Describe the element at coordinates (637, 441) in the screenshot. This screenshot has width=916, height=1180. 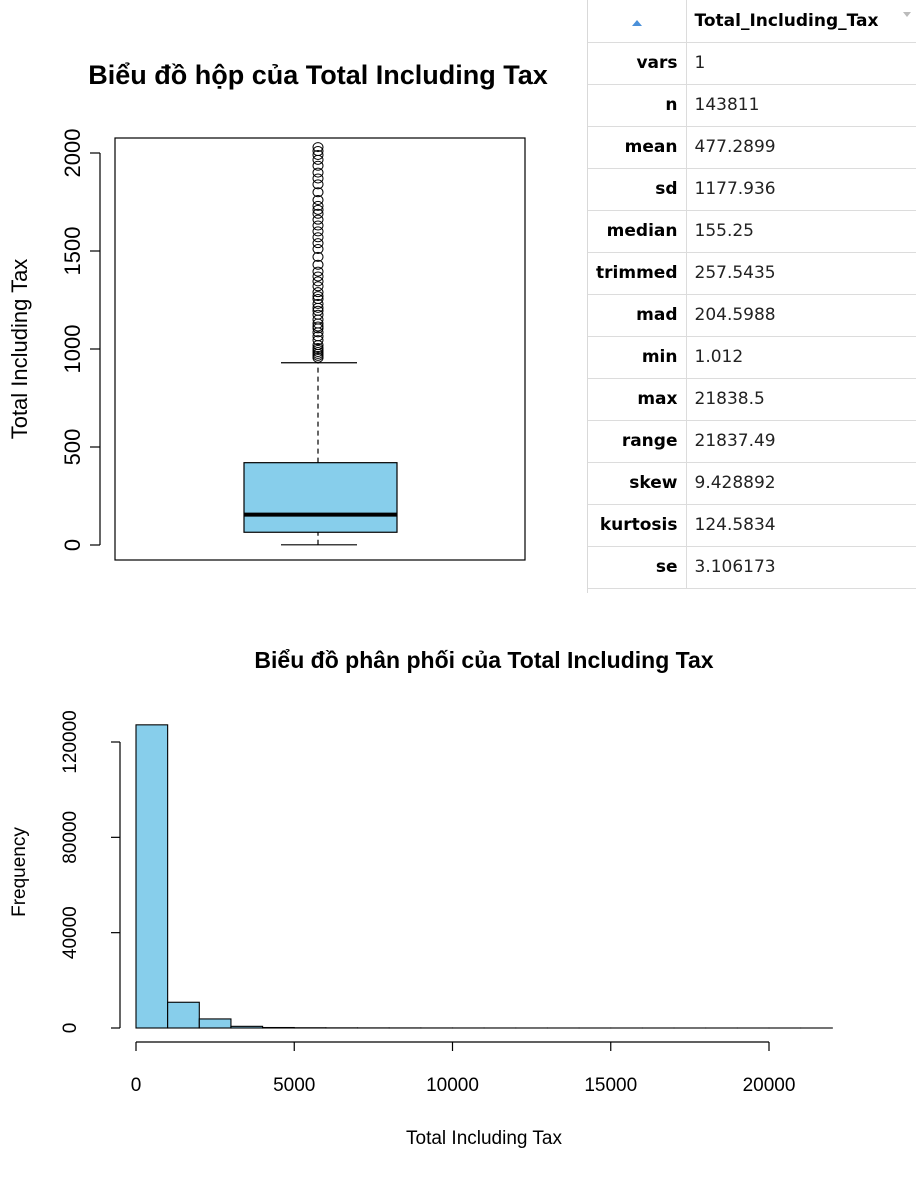
I see `row-name-cell: range` at that location.